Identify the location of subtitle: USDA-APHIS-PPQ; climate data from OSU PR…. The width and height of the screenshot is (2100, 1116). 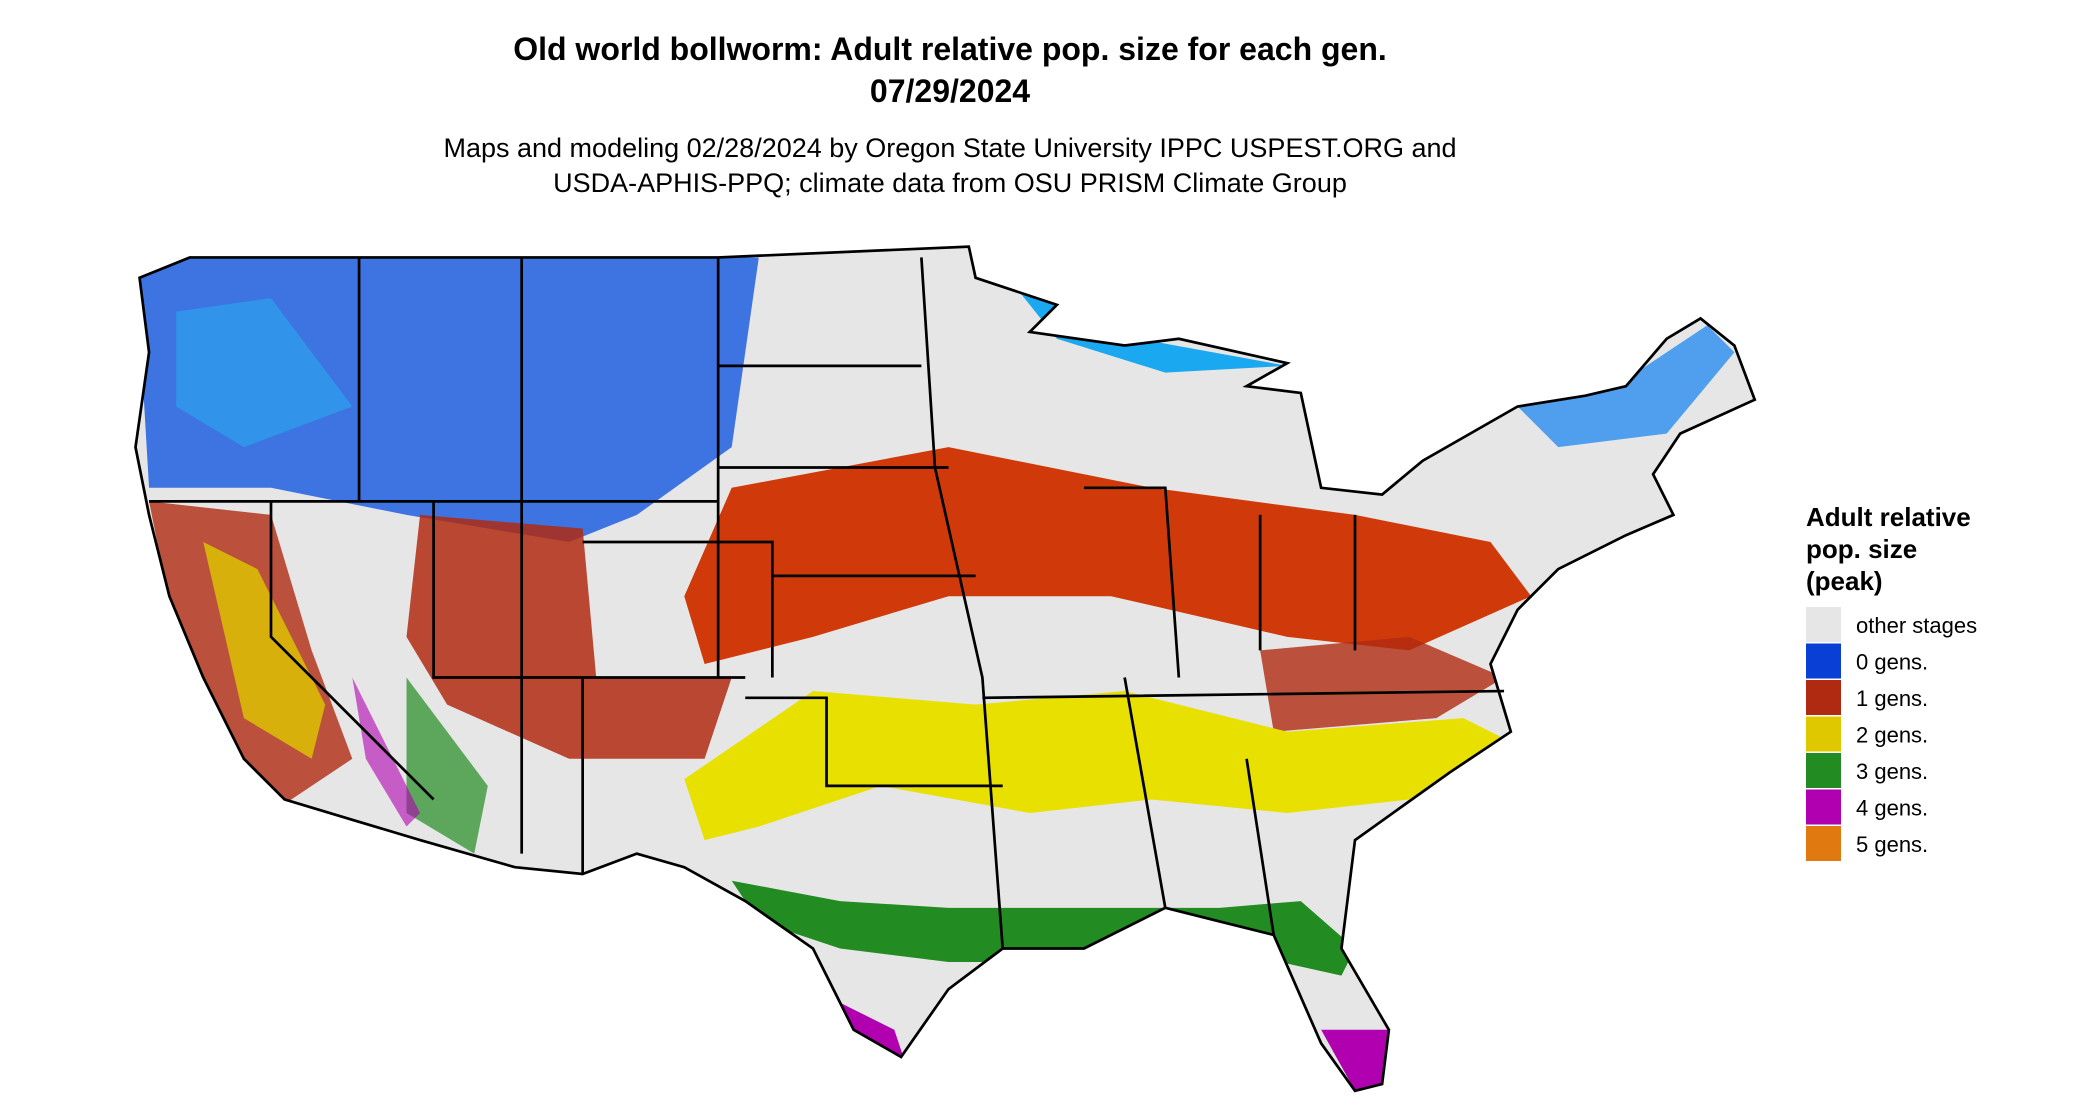
(950, 183).